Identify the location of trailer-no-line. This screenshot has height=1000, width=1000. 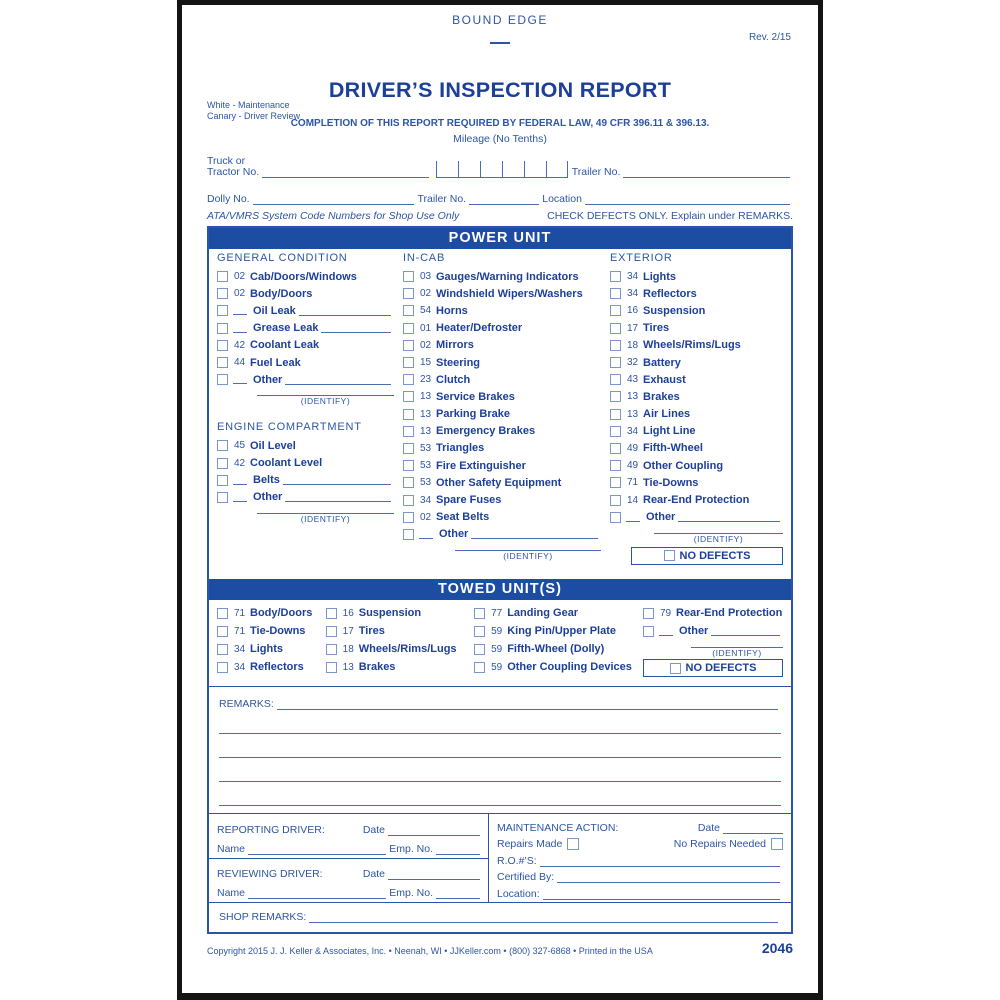
(706, 173).